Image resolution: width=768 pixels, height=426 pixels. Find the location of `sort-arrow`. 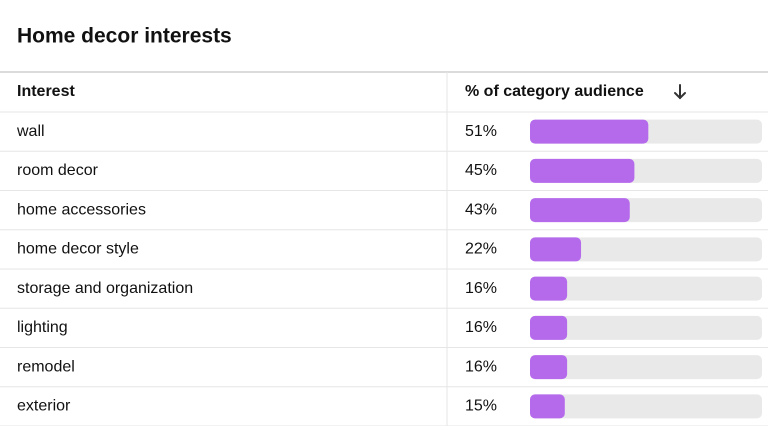

sort-arrow is located at coordinates (680, 92).